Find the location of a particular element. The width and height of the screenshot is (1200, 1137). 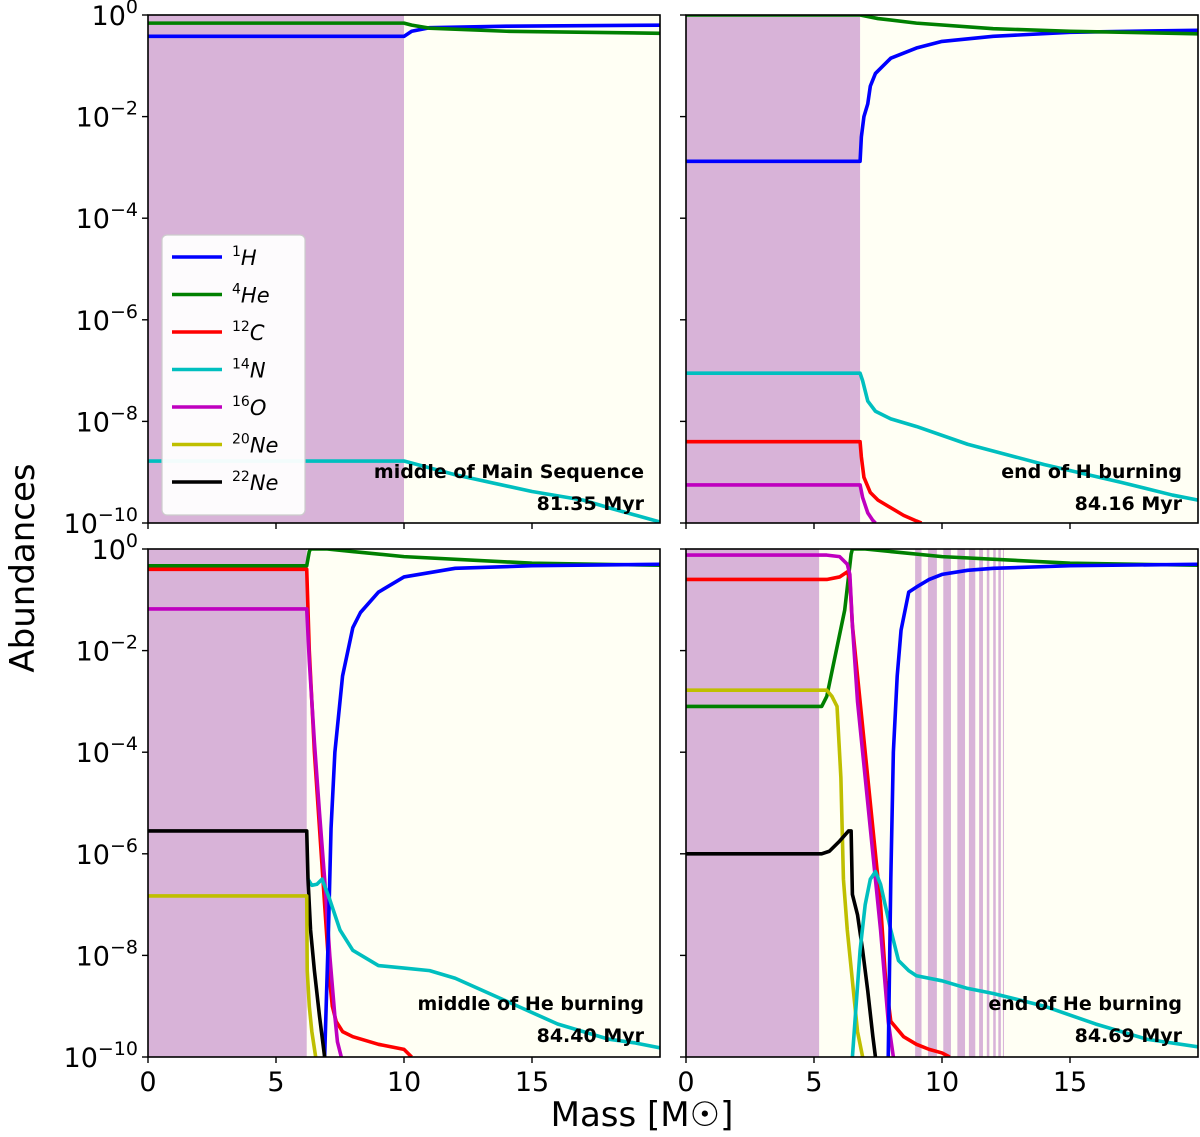

legend-entry-ne22: 22Ne is located at coordinates (225, 482).